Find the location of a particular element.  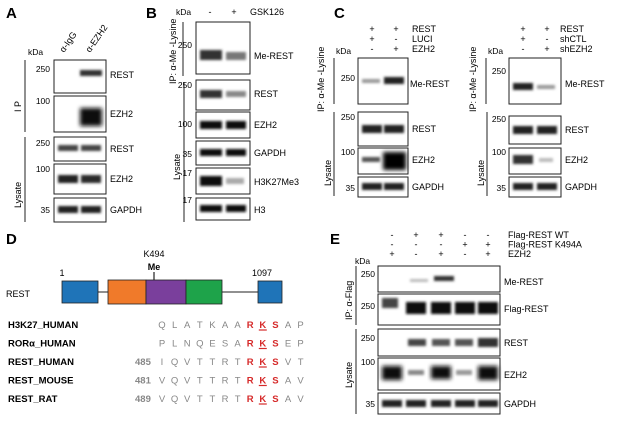

panel-b-mw-3: 100 is located at coordinates (185, 124).